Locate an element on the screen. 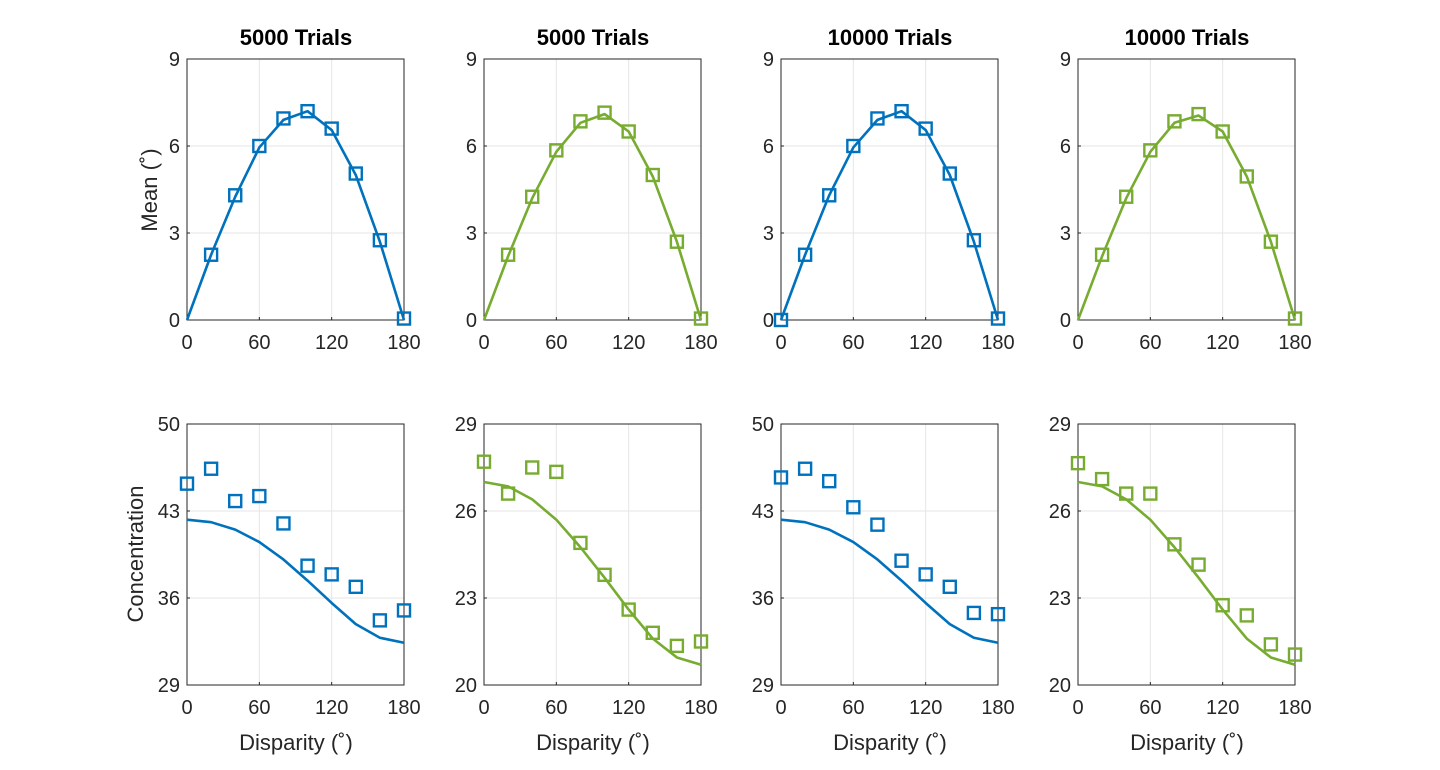  xlabel-disparity-1: Disparity (˚) is located at coordinates (296, 742).